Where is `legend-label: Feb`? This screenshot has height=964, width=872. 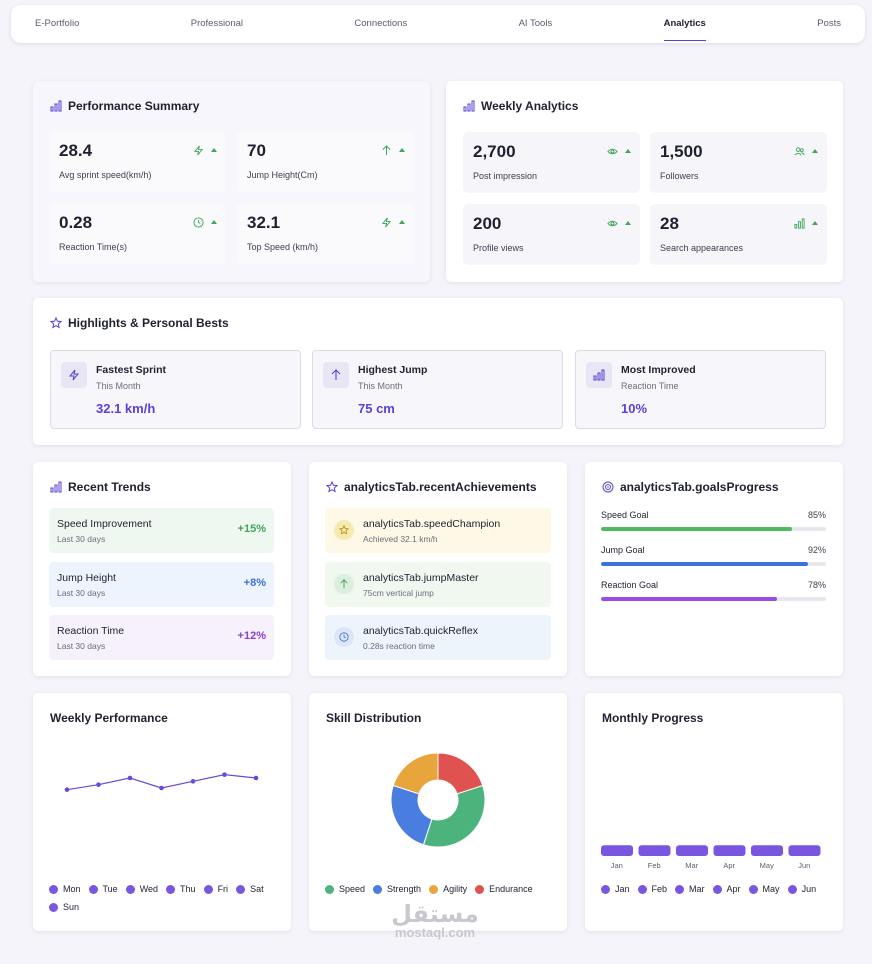
legend-label: Feb is located at coordinates (659, 889).